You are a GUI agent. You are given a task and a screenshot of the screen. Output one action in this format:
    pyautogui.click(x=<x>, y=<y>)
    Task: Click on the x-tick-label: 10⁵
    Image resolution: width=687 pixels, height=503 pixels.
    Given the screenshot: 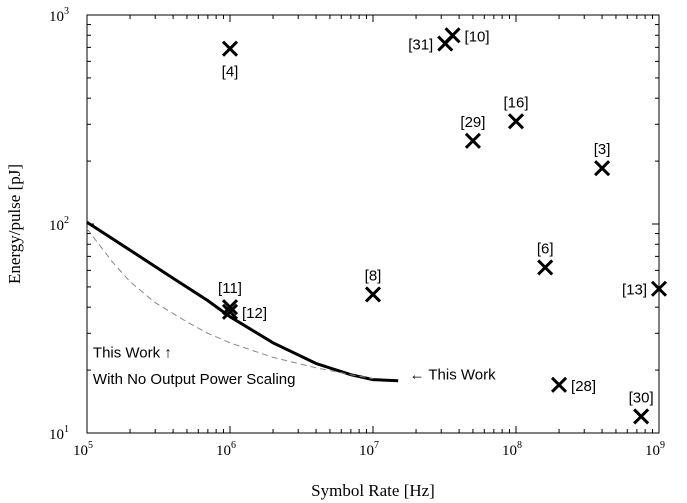 What is the action you would take?
    pyautogui.click(x=83, y=449)
    